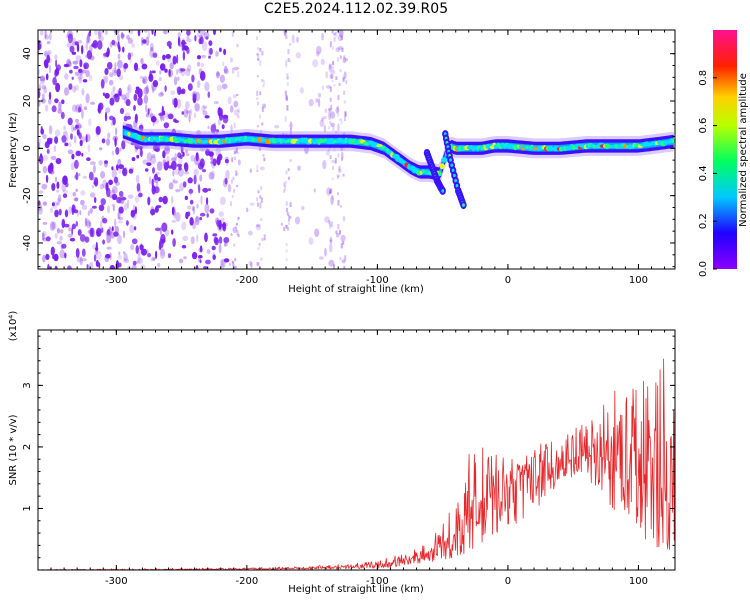 This screenshot has width=750, height=600. Describe the element at coordinates (247, 581) in the screenshot. I see `x-tick-label: -200` at that location.